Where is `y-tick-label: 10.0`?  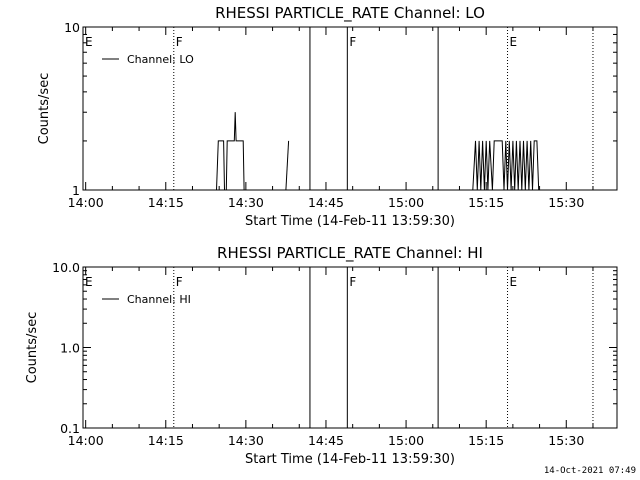 y-tick-label: 10.0 is located at coordinates (66, 267).